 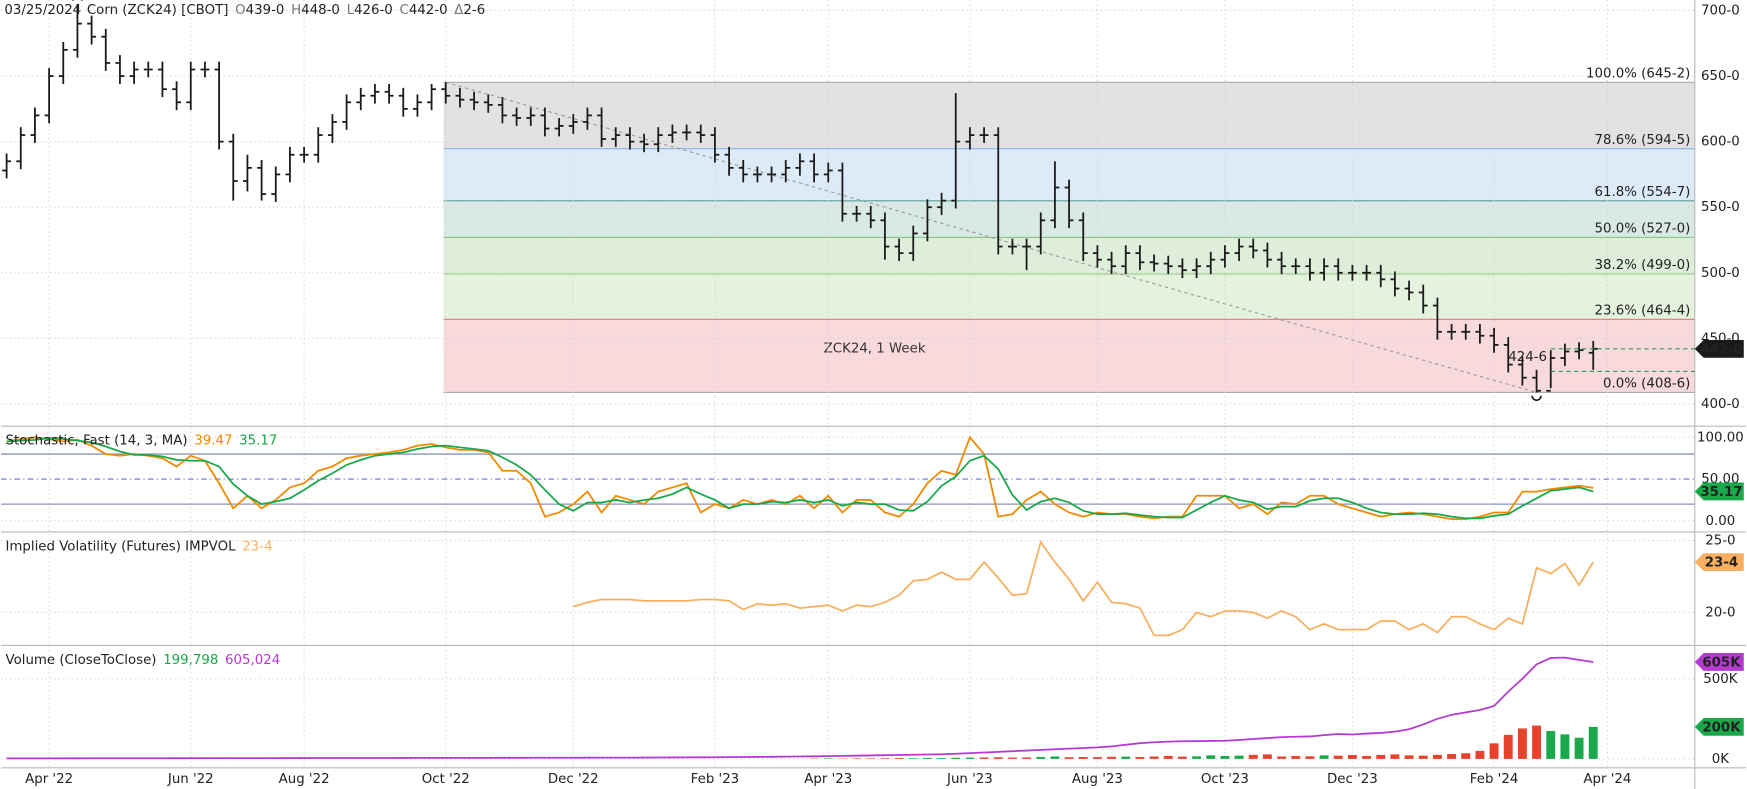 I want to click on legend-value: 35.17, so click(x=258, y=441).